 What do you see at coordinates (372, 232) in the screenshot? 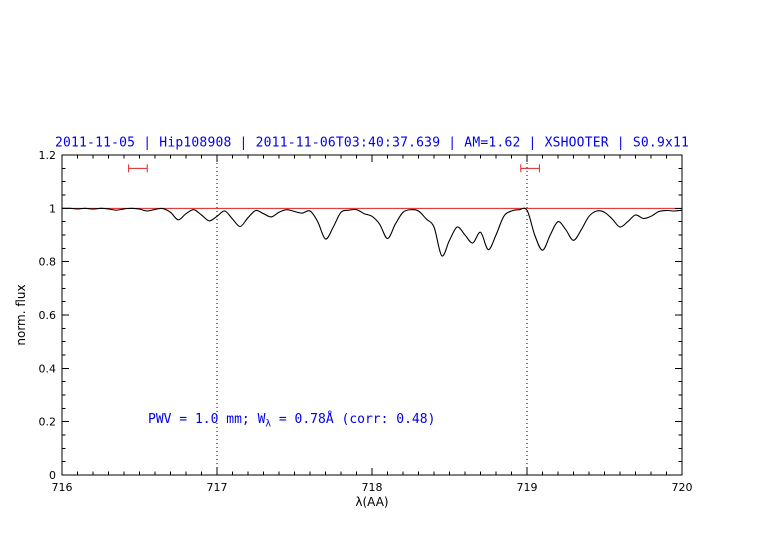
I see `spectrum-line` at bounding box center [372, 232].